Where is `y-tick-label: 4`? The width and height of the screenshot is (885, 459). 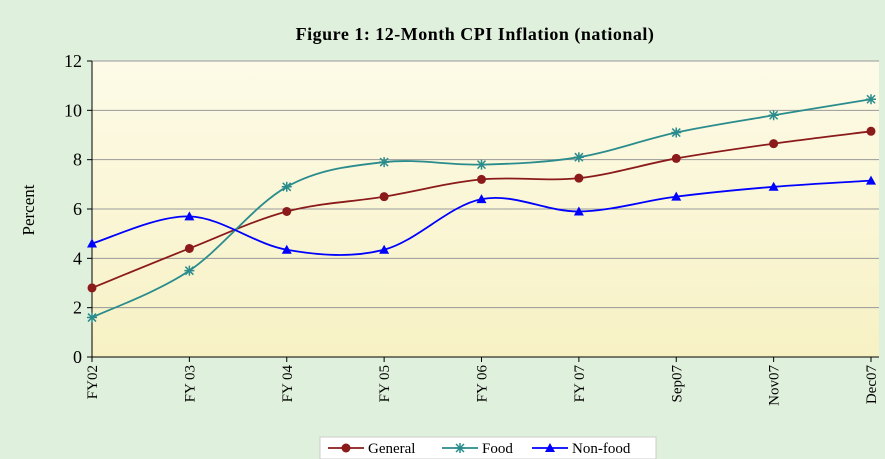 y-tick-label: 4 is located at coordinates (77, 258).